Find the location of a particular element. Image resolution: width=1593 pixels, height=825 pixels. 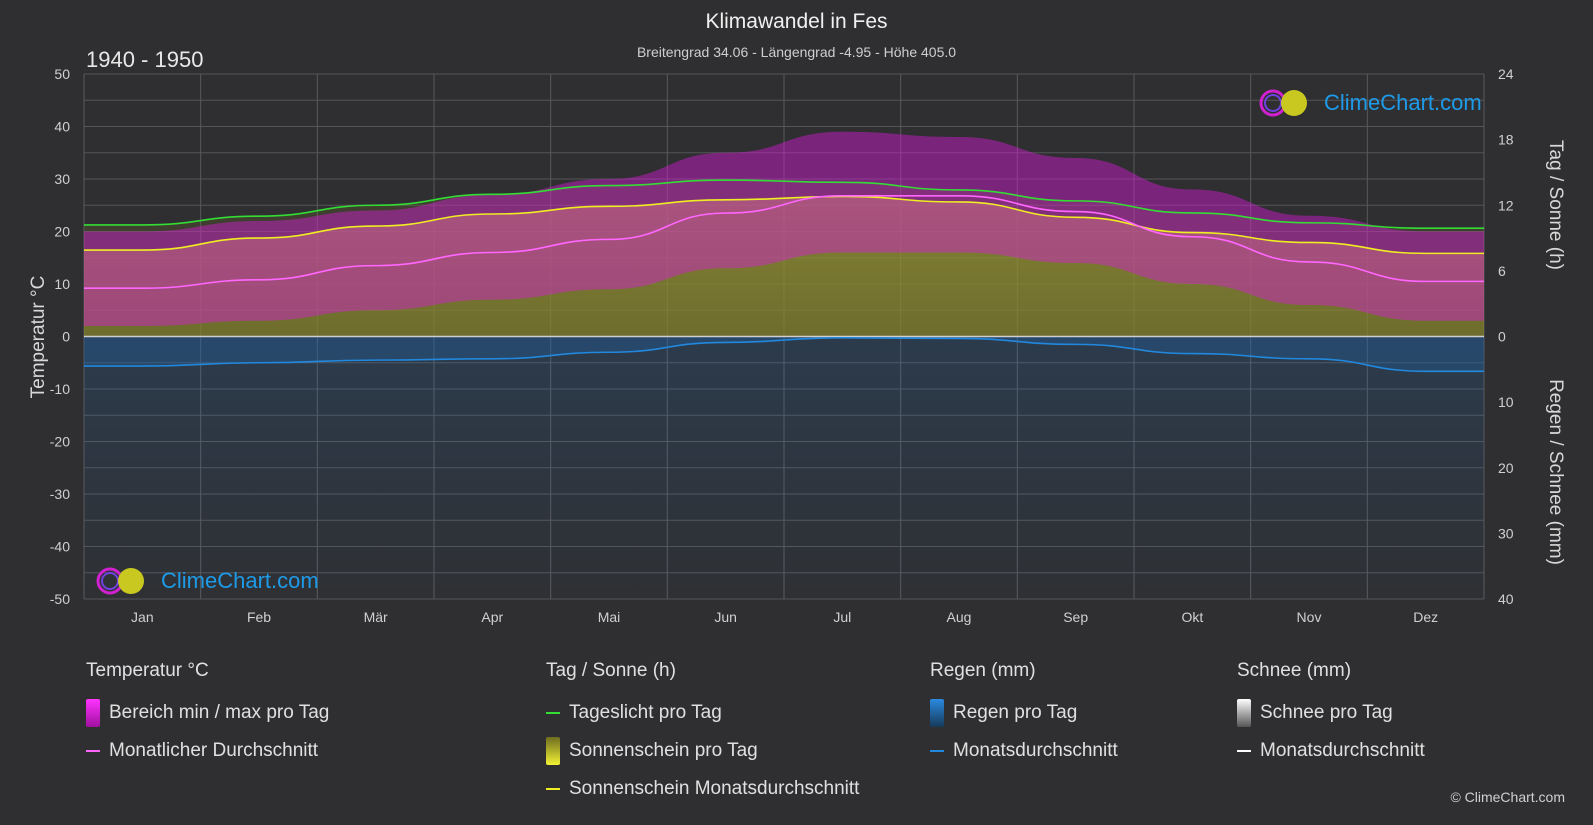

month-label: Sep is located at coordinates (1075, 617).